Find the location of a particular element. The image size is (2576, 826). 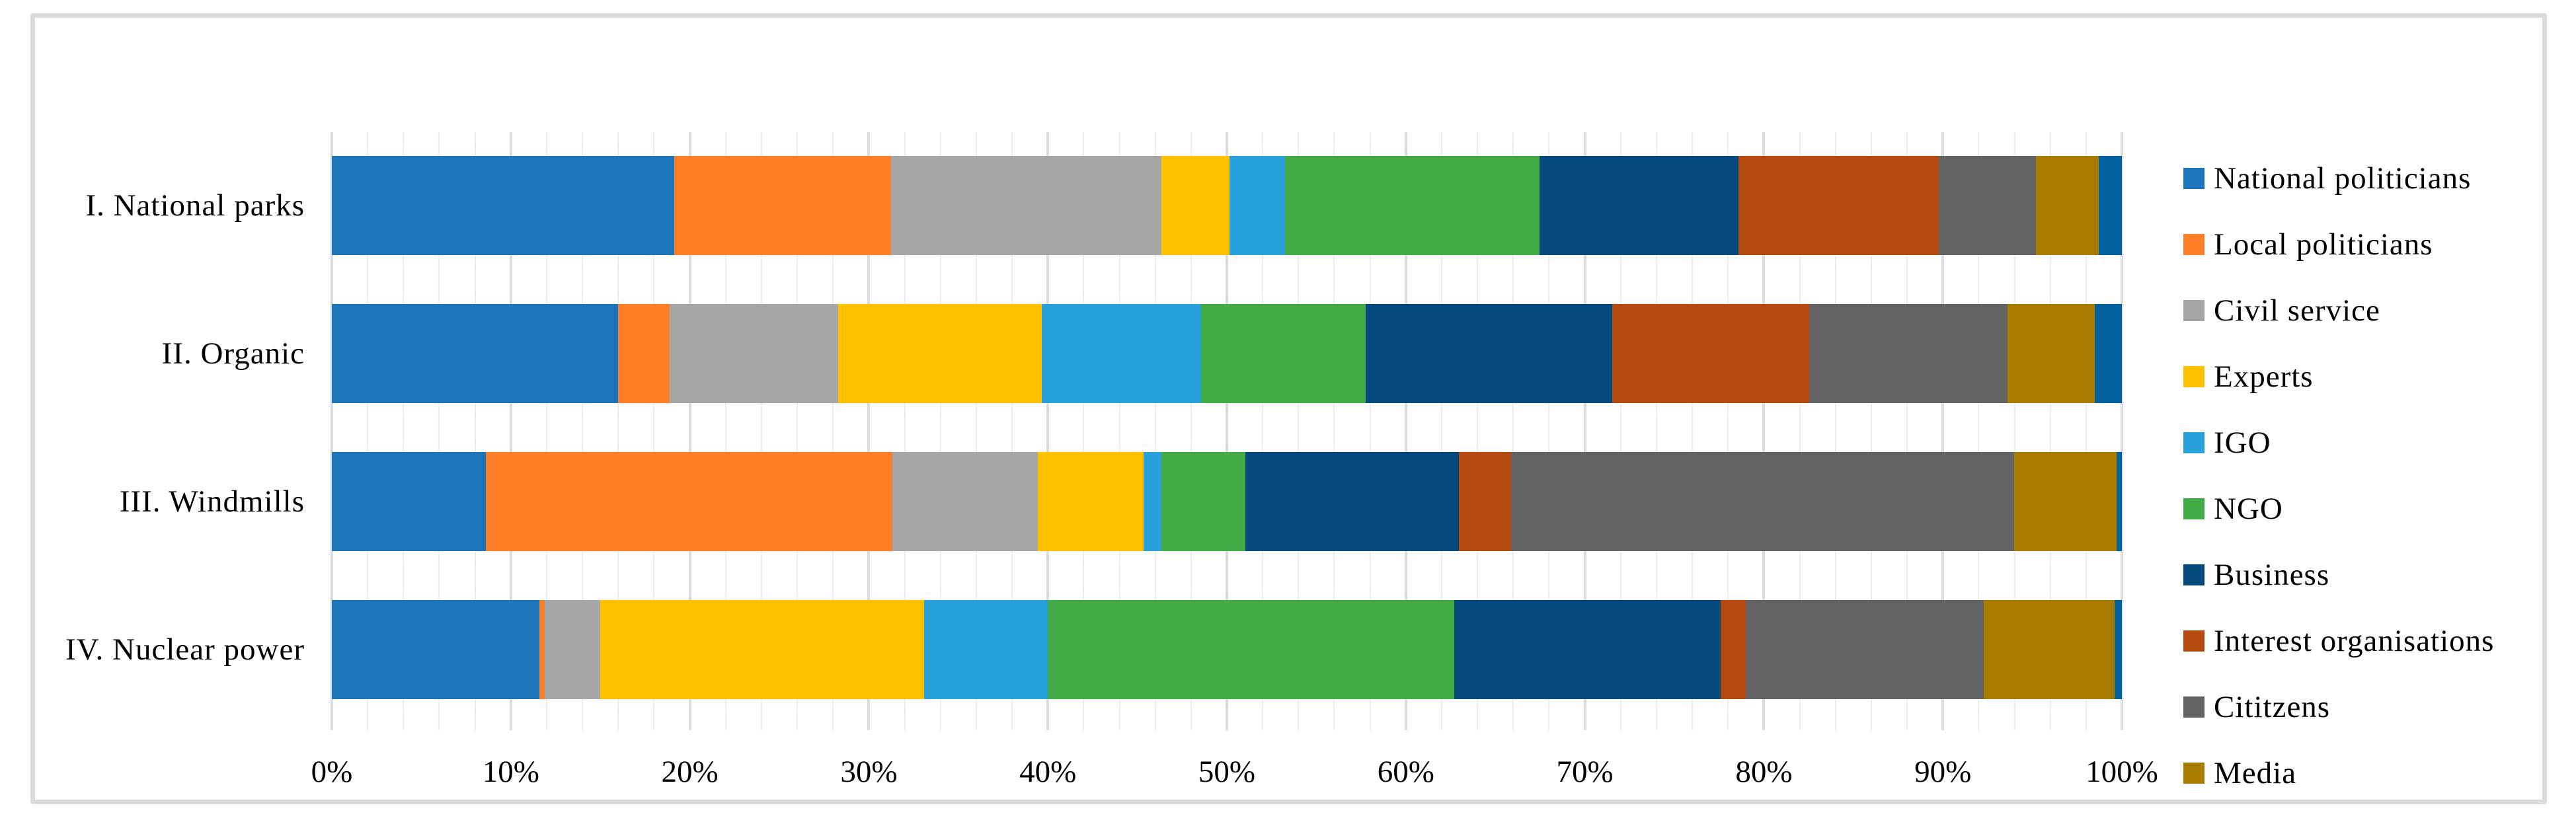

legend-label: Interest organisations is located at coordinates (2354, 641).